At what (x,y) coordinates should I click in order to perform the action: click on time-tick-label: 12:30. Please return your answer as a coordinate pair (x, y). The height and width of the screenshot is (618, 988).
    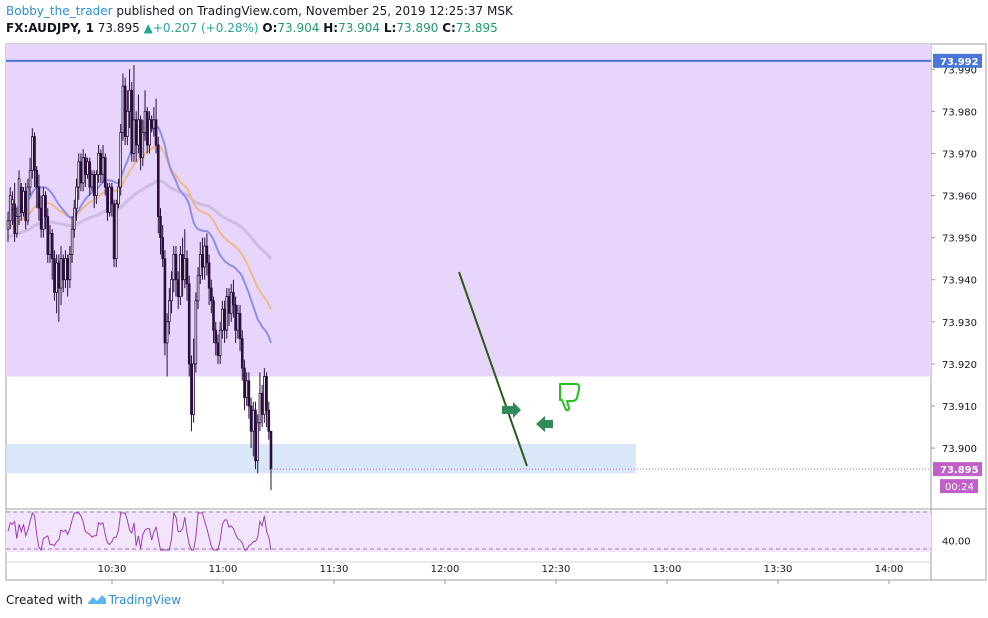
    Looking at the image, I should click on (556, 569).